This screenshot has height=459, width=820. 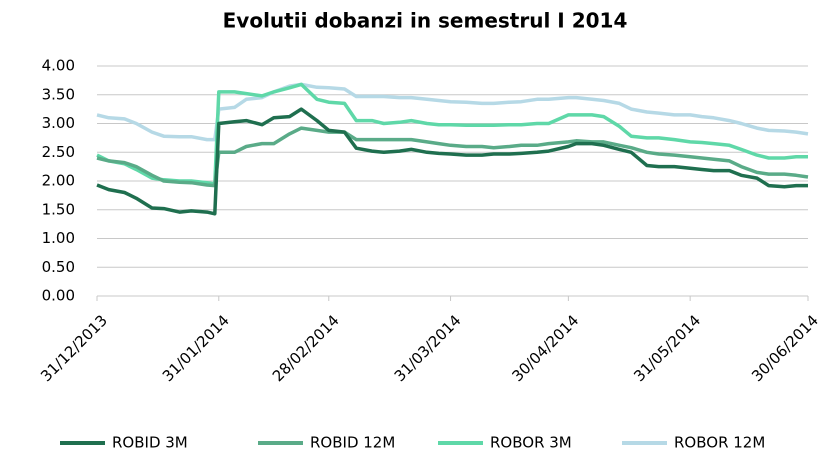 I want to click on legend-label: ROBOR 12M, so click(x=719, y=443).